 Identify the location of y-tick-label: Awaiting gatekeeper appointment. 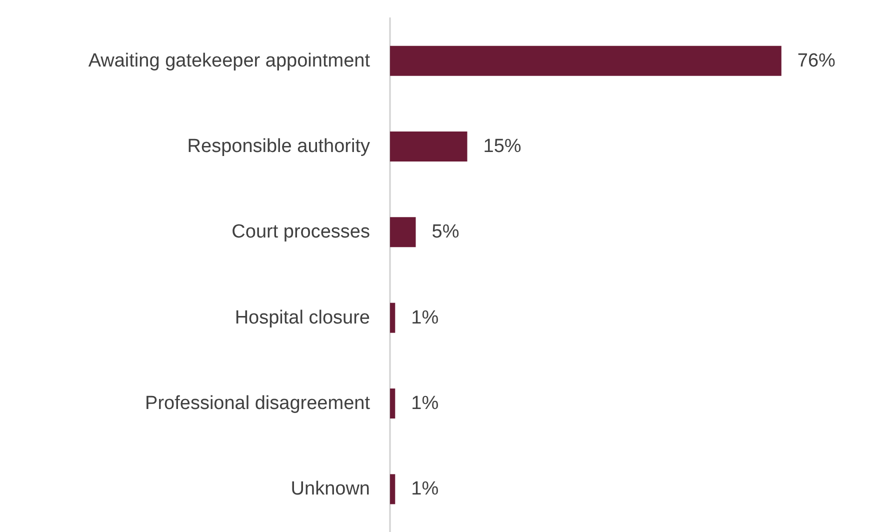
(229, 61).